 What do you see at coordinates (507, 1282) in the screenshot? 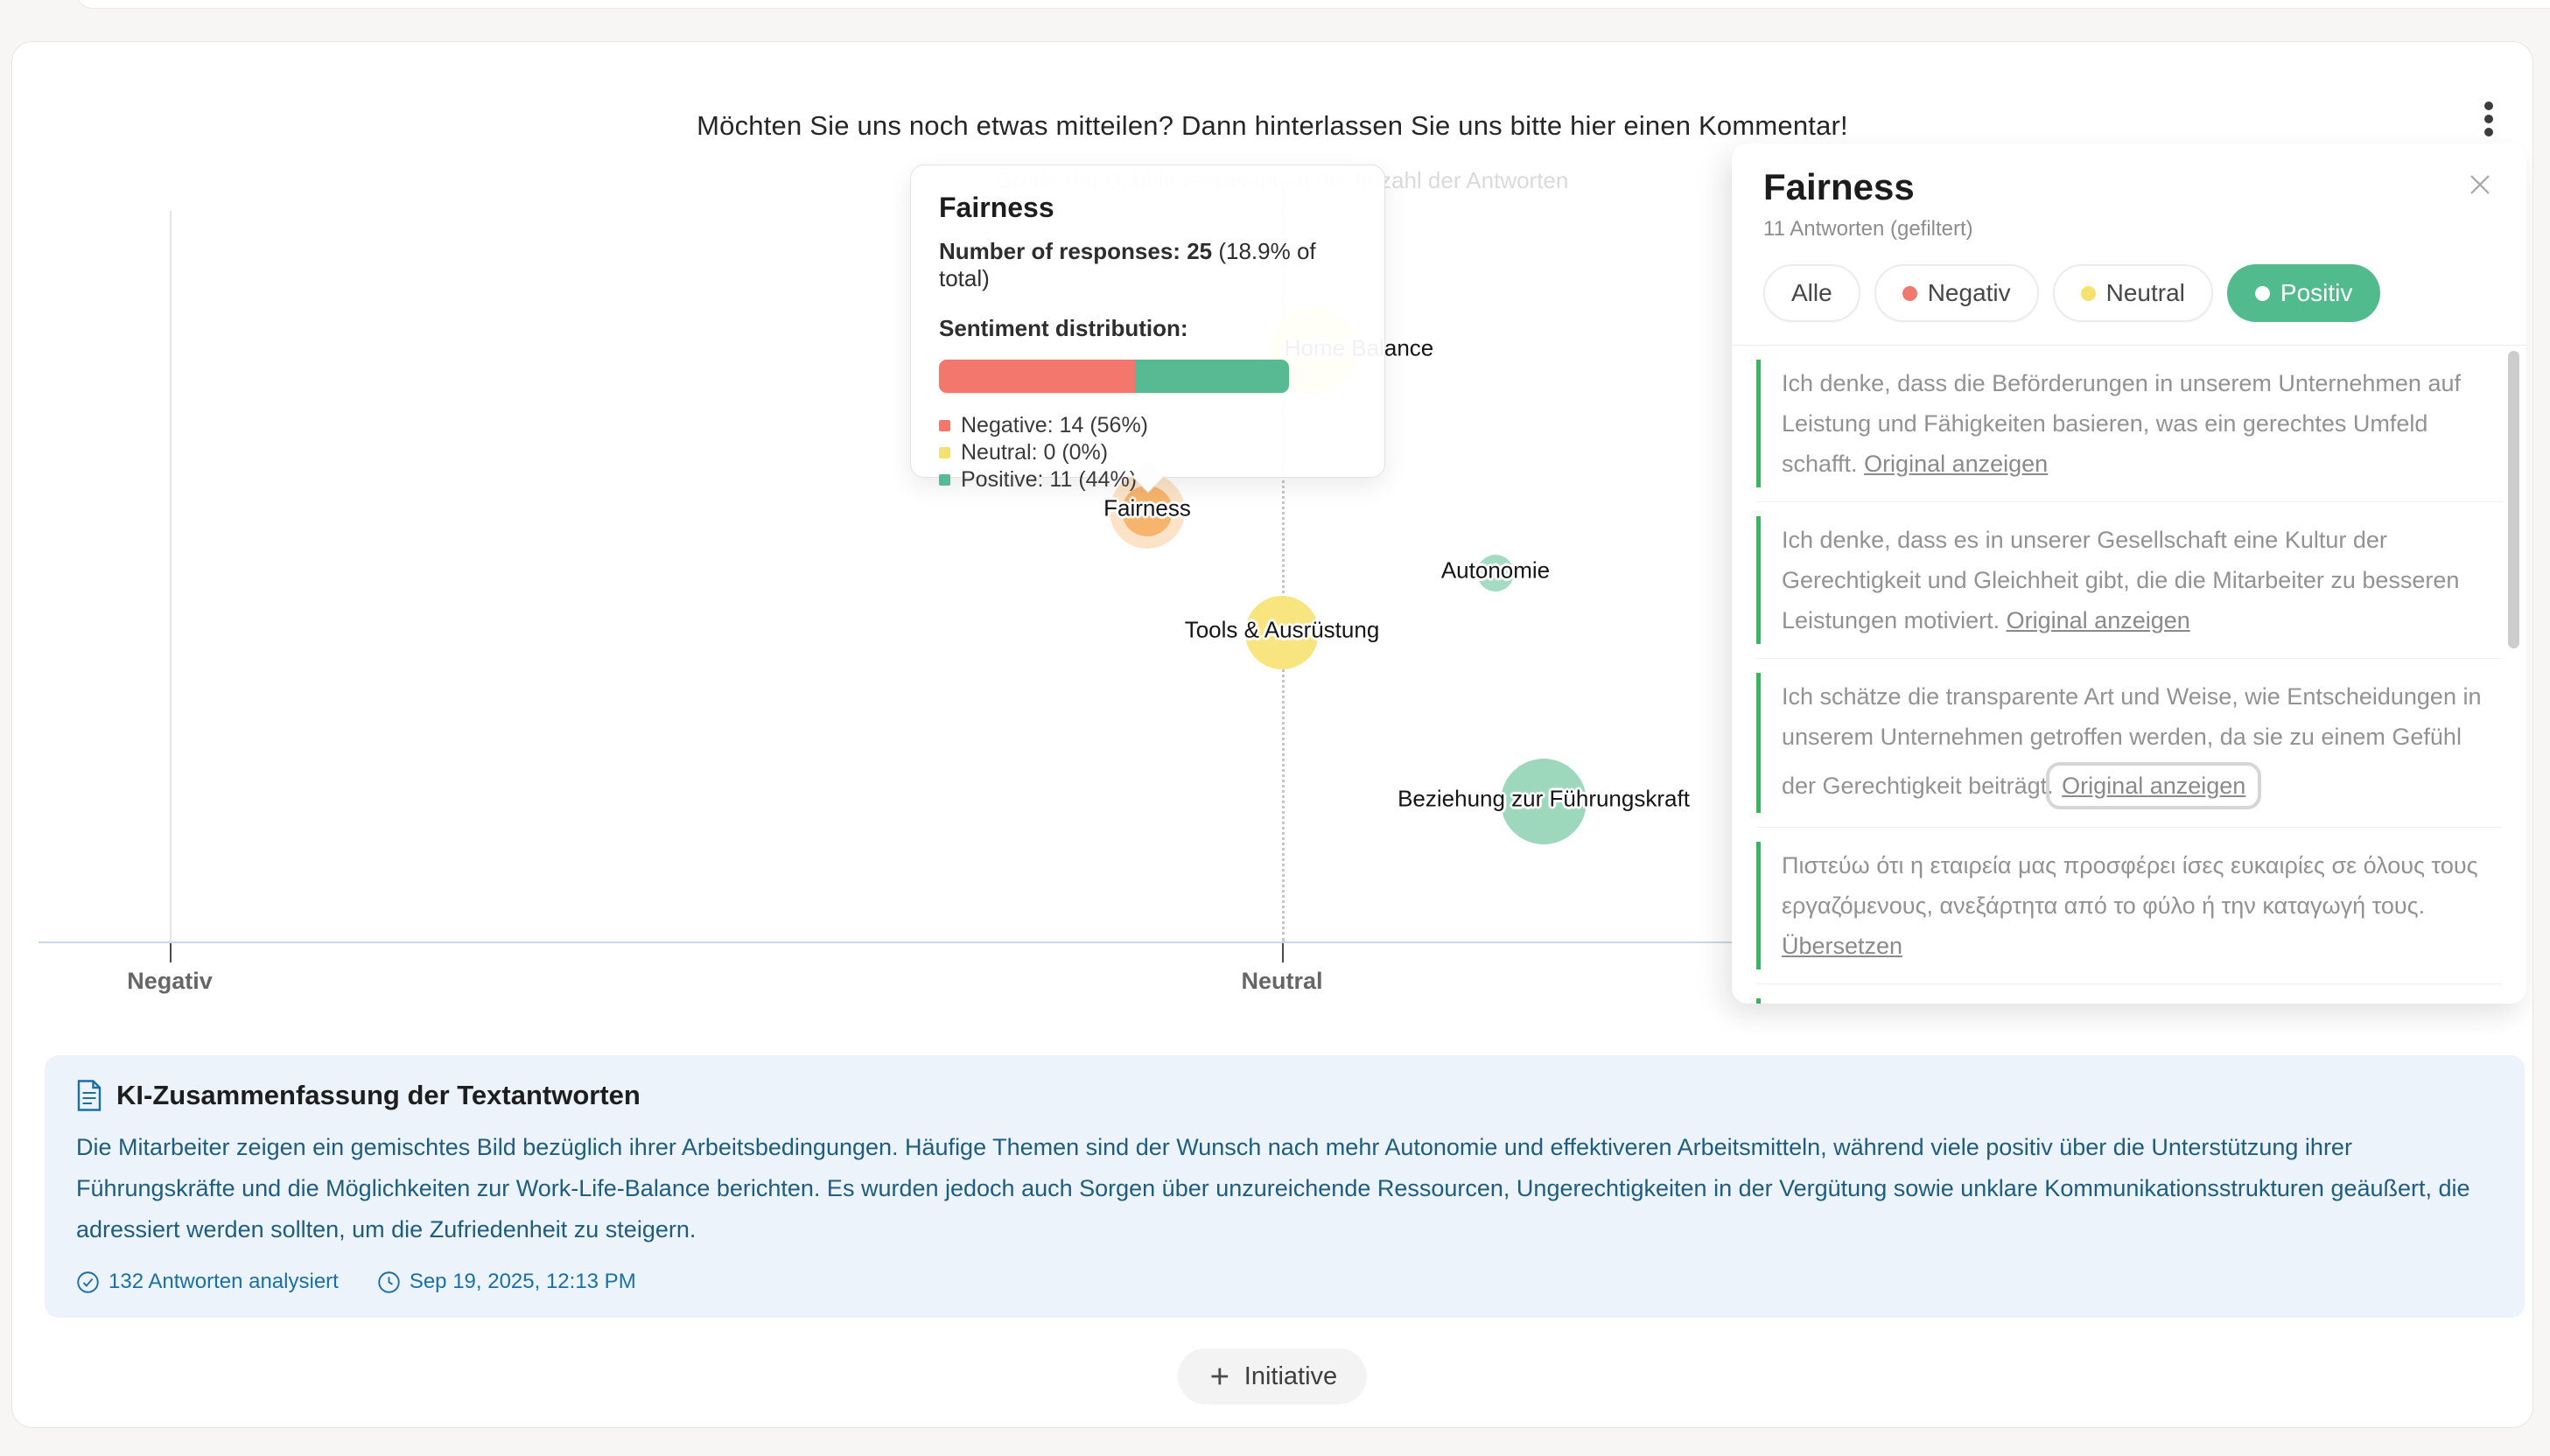
I see `summary-timestamp: Sep 19, 2025, 12:13 PM` at bounding box center [507, 1282].